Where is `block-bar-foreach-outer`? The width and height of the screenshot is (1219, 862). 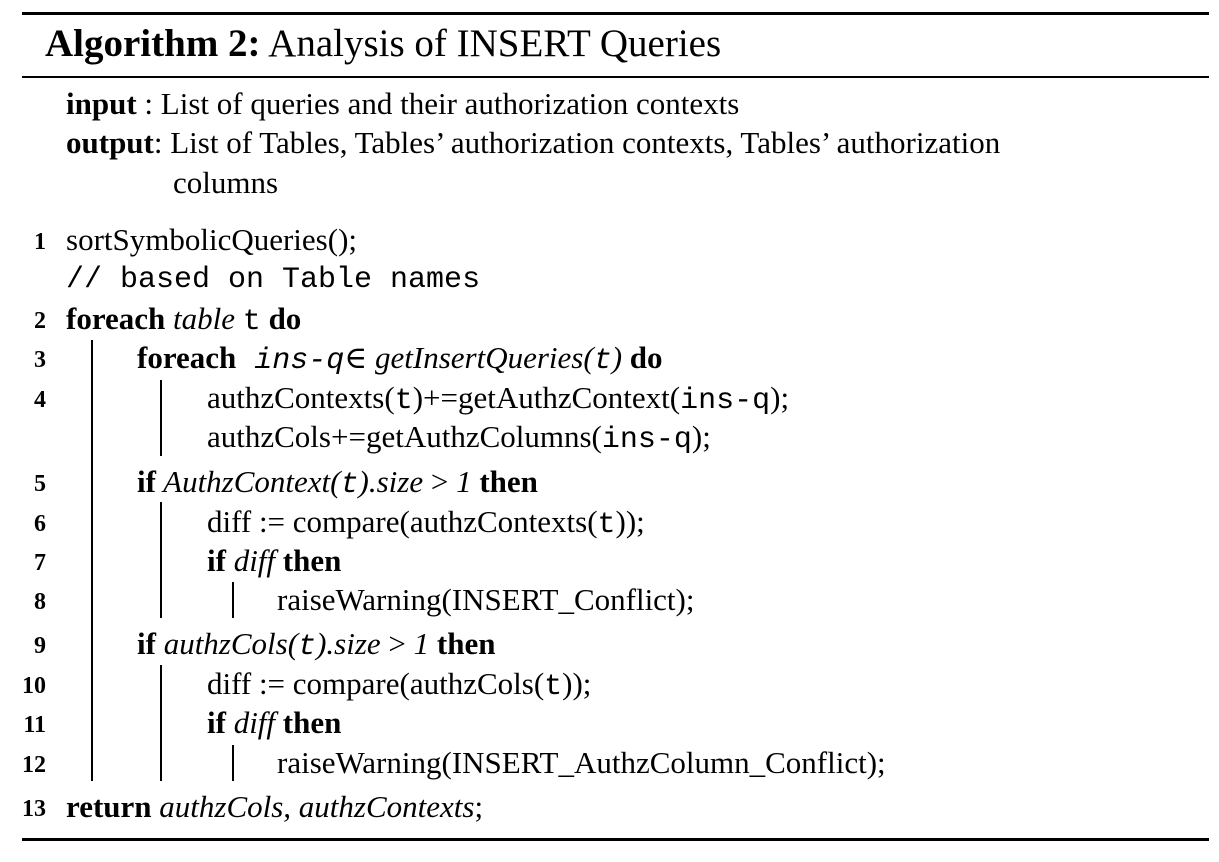 block-bar-foreach-outer is located at coordinates (92, 560).